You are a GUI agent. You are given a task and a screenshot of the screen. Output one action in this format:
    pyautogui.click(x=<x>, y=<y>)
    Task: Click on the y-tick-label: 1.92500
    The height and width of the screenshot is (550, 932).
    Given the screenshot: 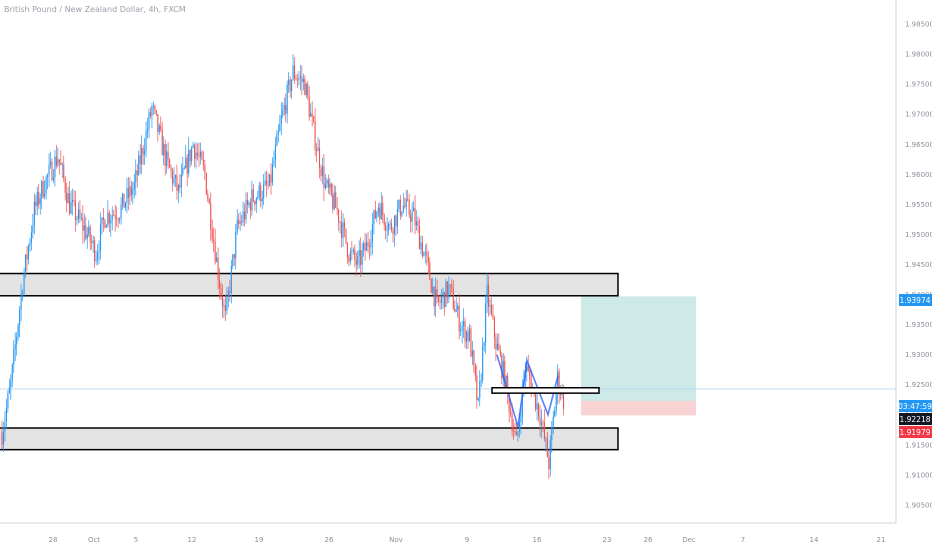 What is the action you would take?
    pyautogui.click(x=918, y=385)
    